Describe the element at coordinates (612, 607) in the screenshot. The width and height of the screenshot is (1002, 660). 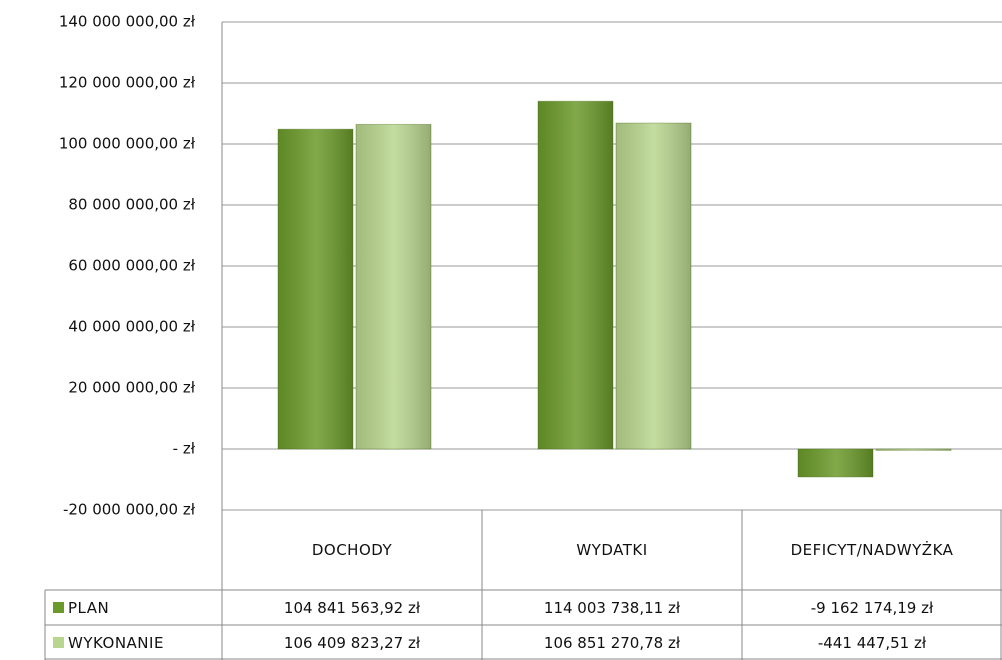
I see `data-label: 114 003 738,11 zł` at that location.